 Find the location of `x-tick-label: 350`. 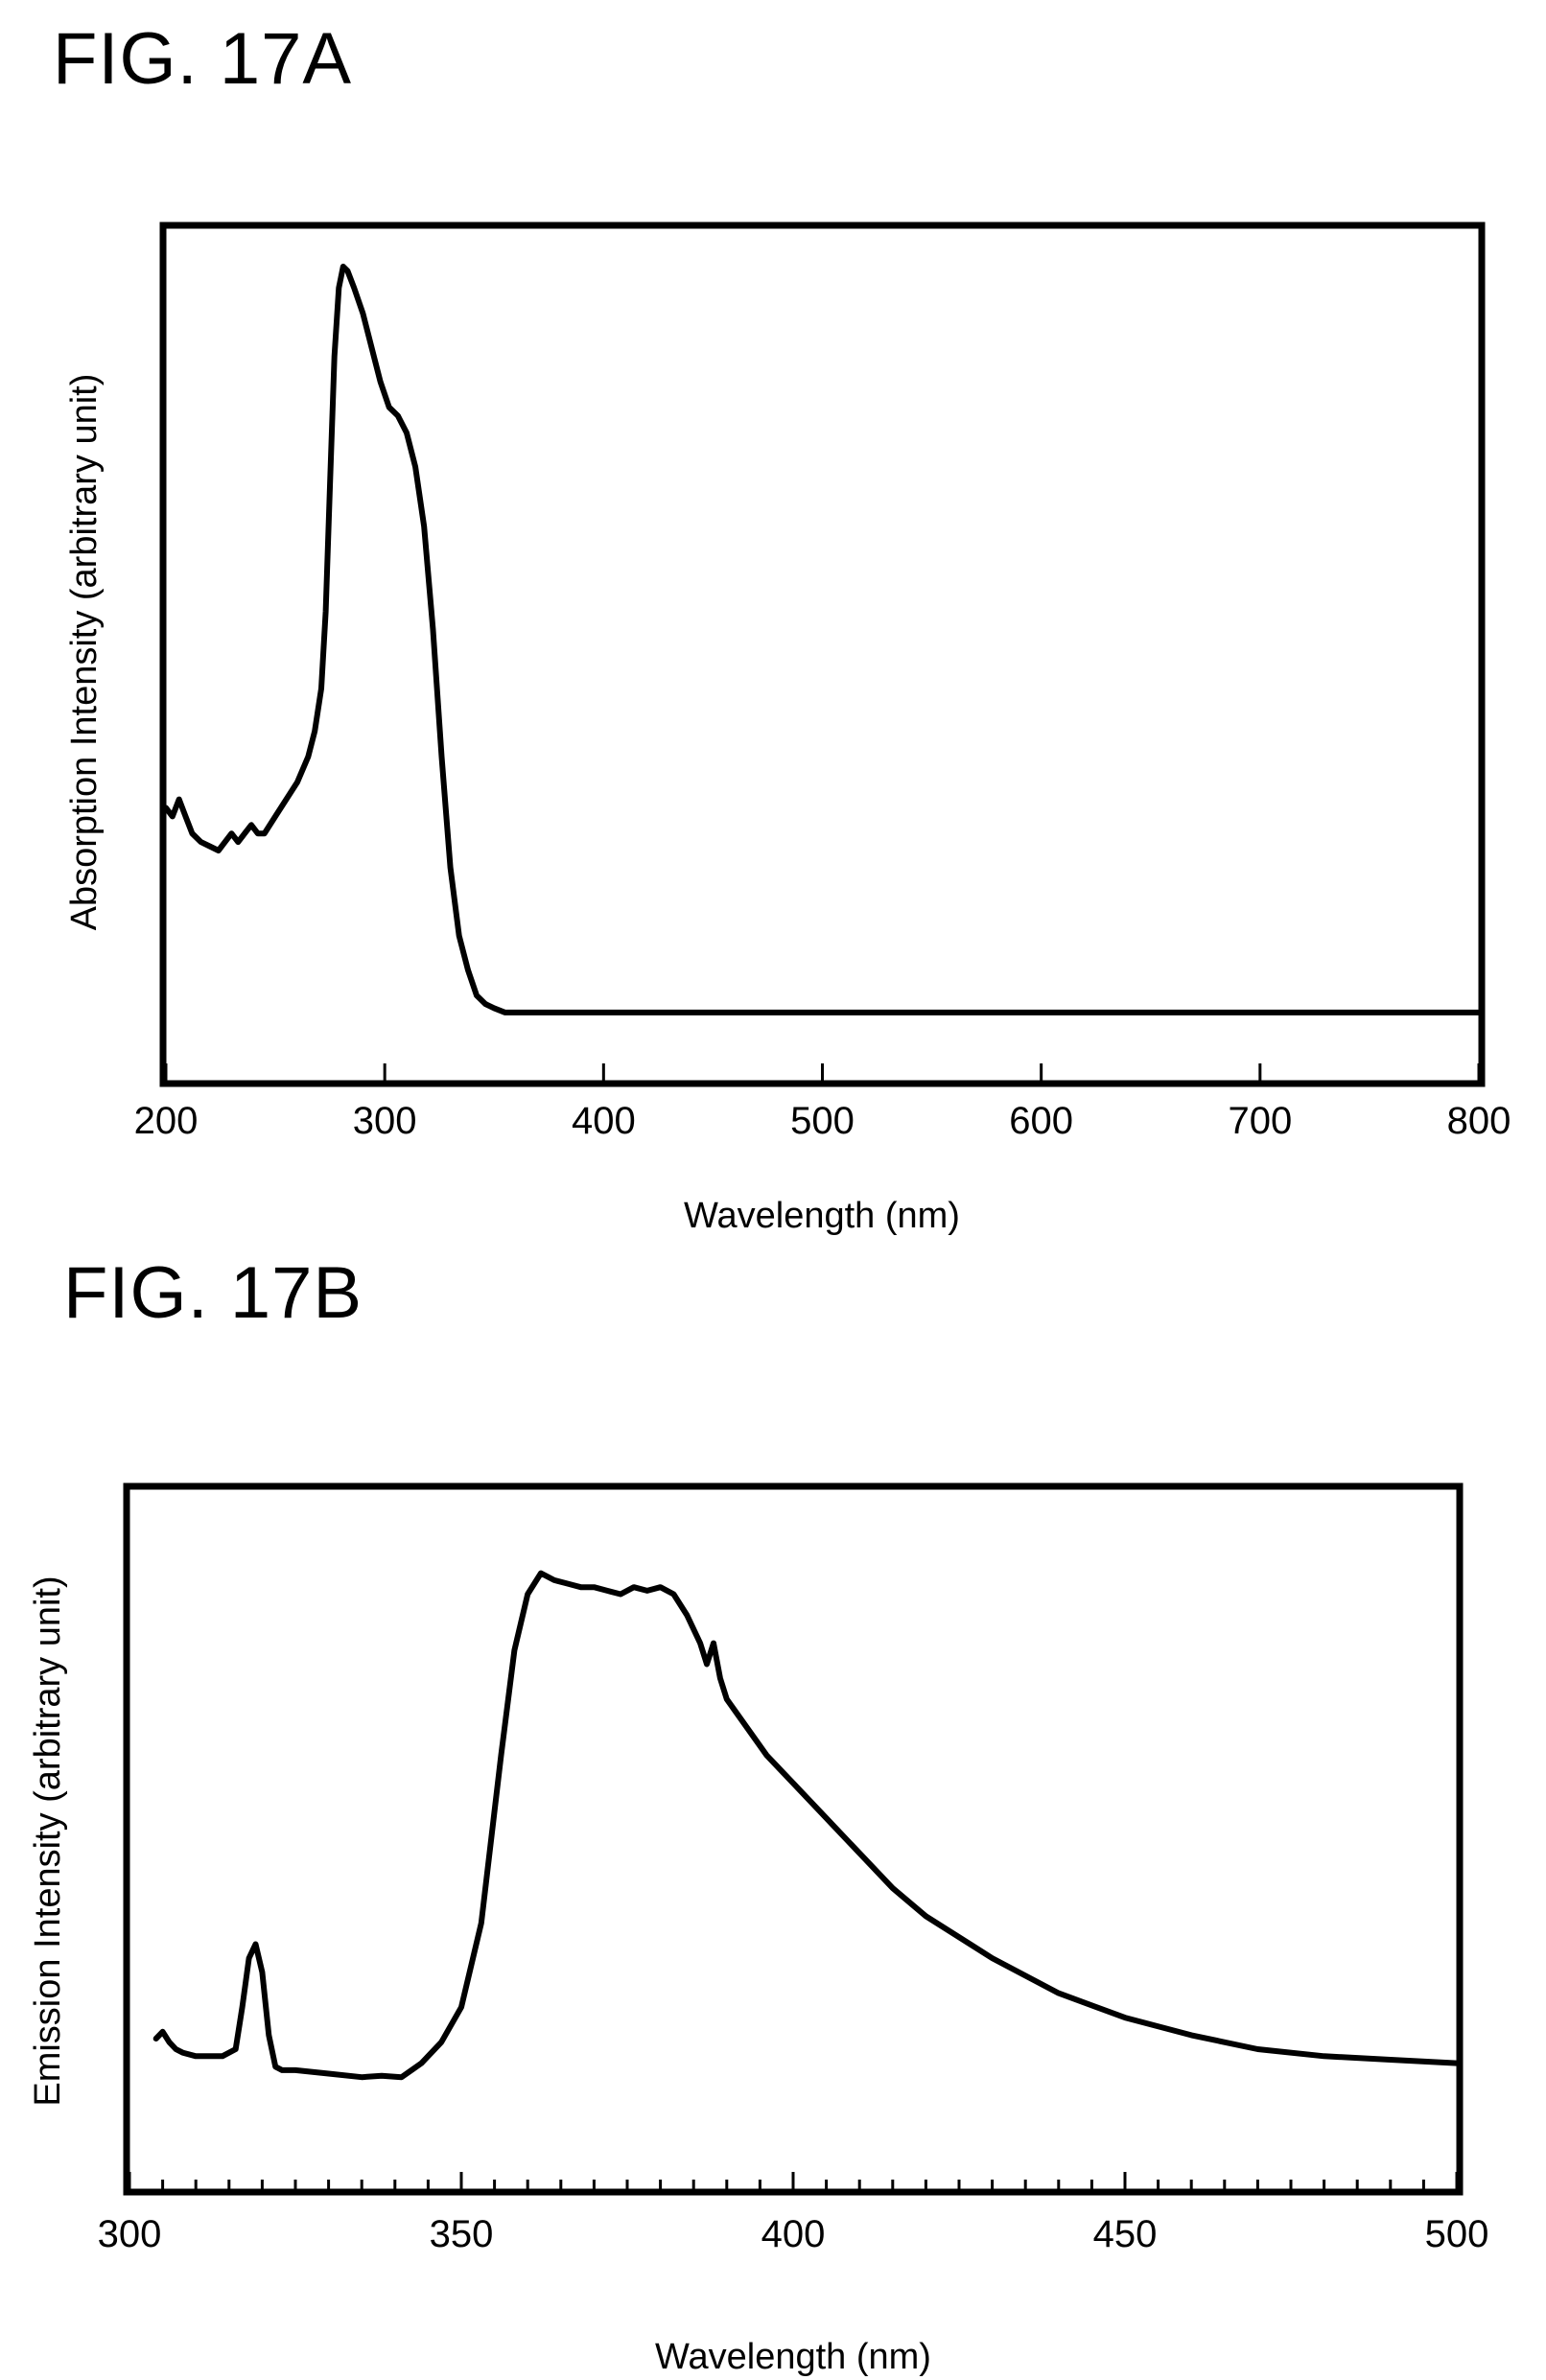

x-tick-label: 350 is located at coordinates (462, 2234).